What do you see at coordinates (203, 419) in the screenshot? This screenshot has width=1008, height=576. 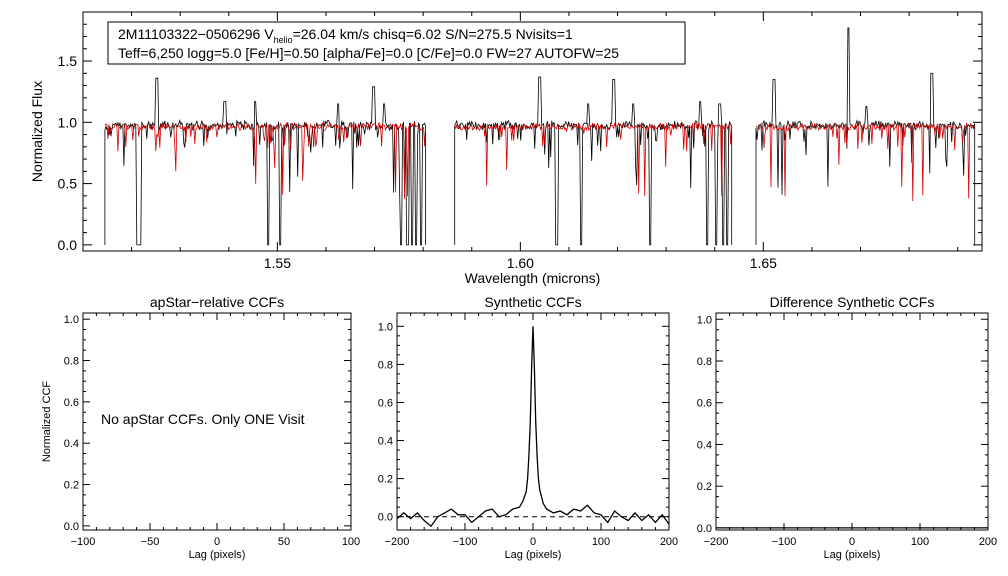 I see `no-ccf-annotation: No apStar CCFs. Only ONE Visit` at bounding box center [203, 419].